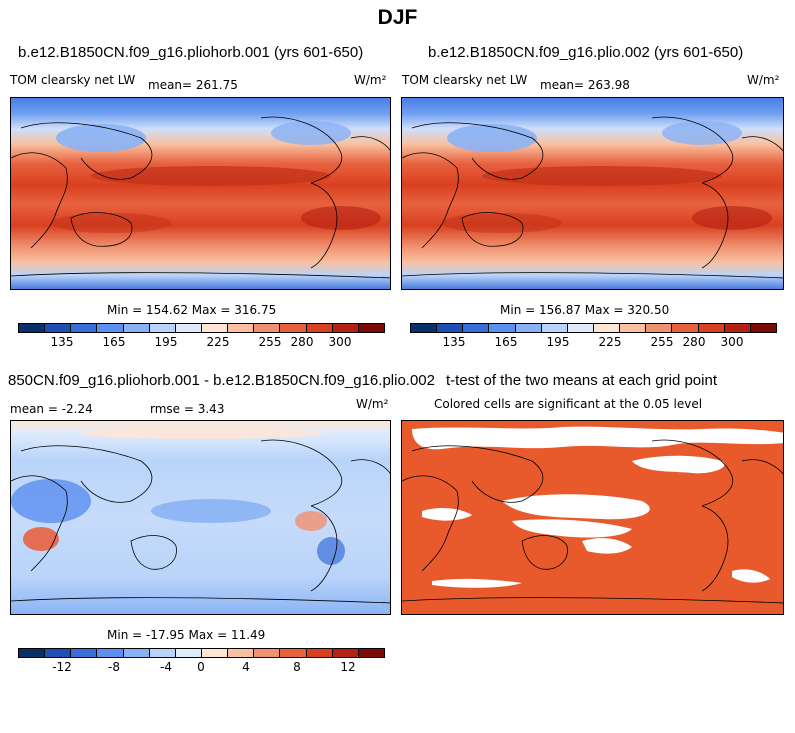  Describe the element at coordinates (585, 85) in the screenshot. I see `panel2-mean: mean= 263.98` at that location.